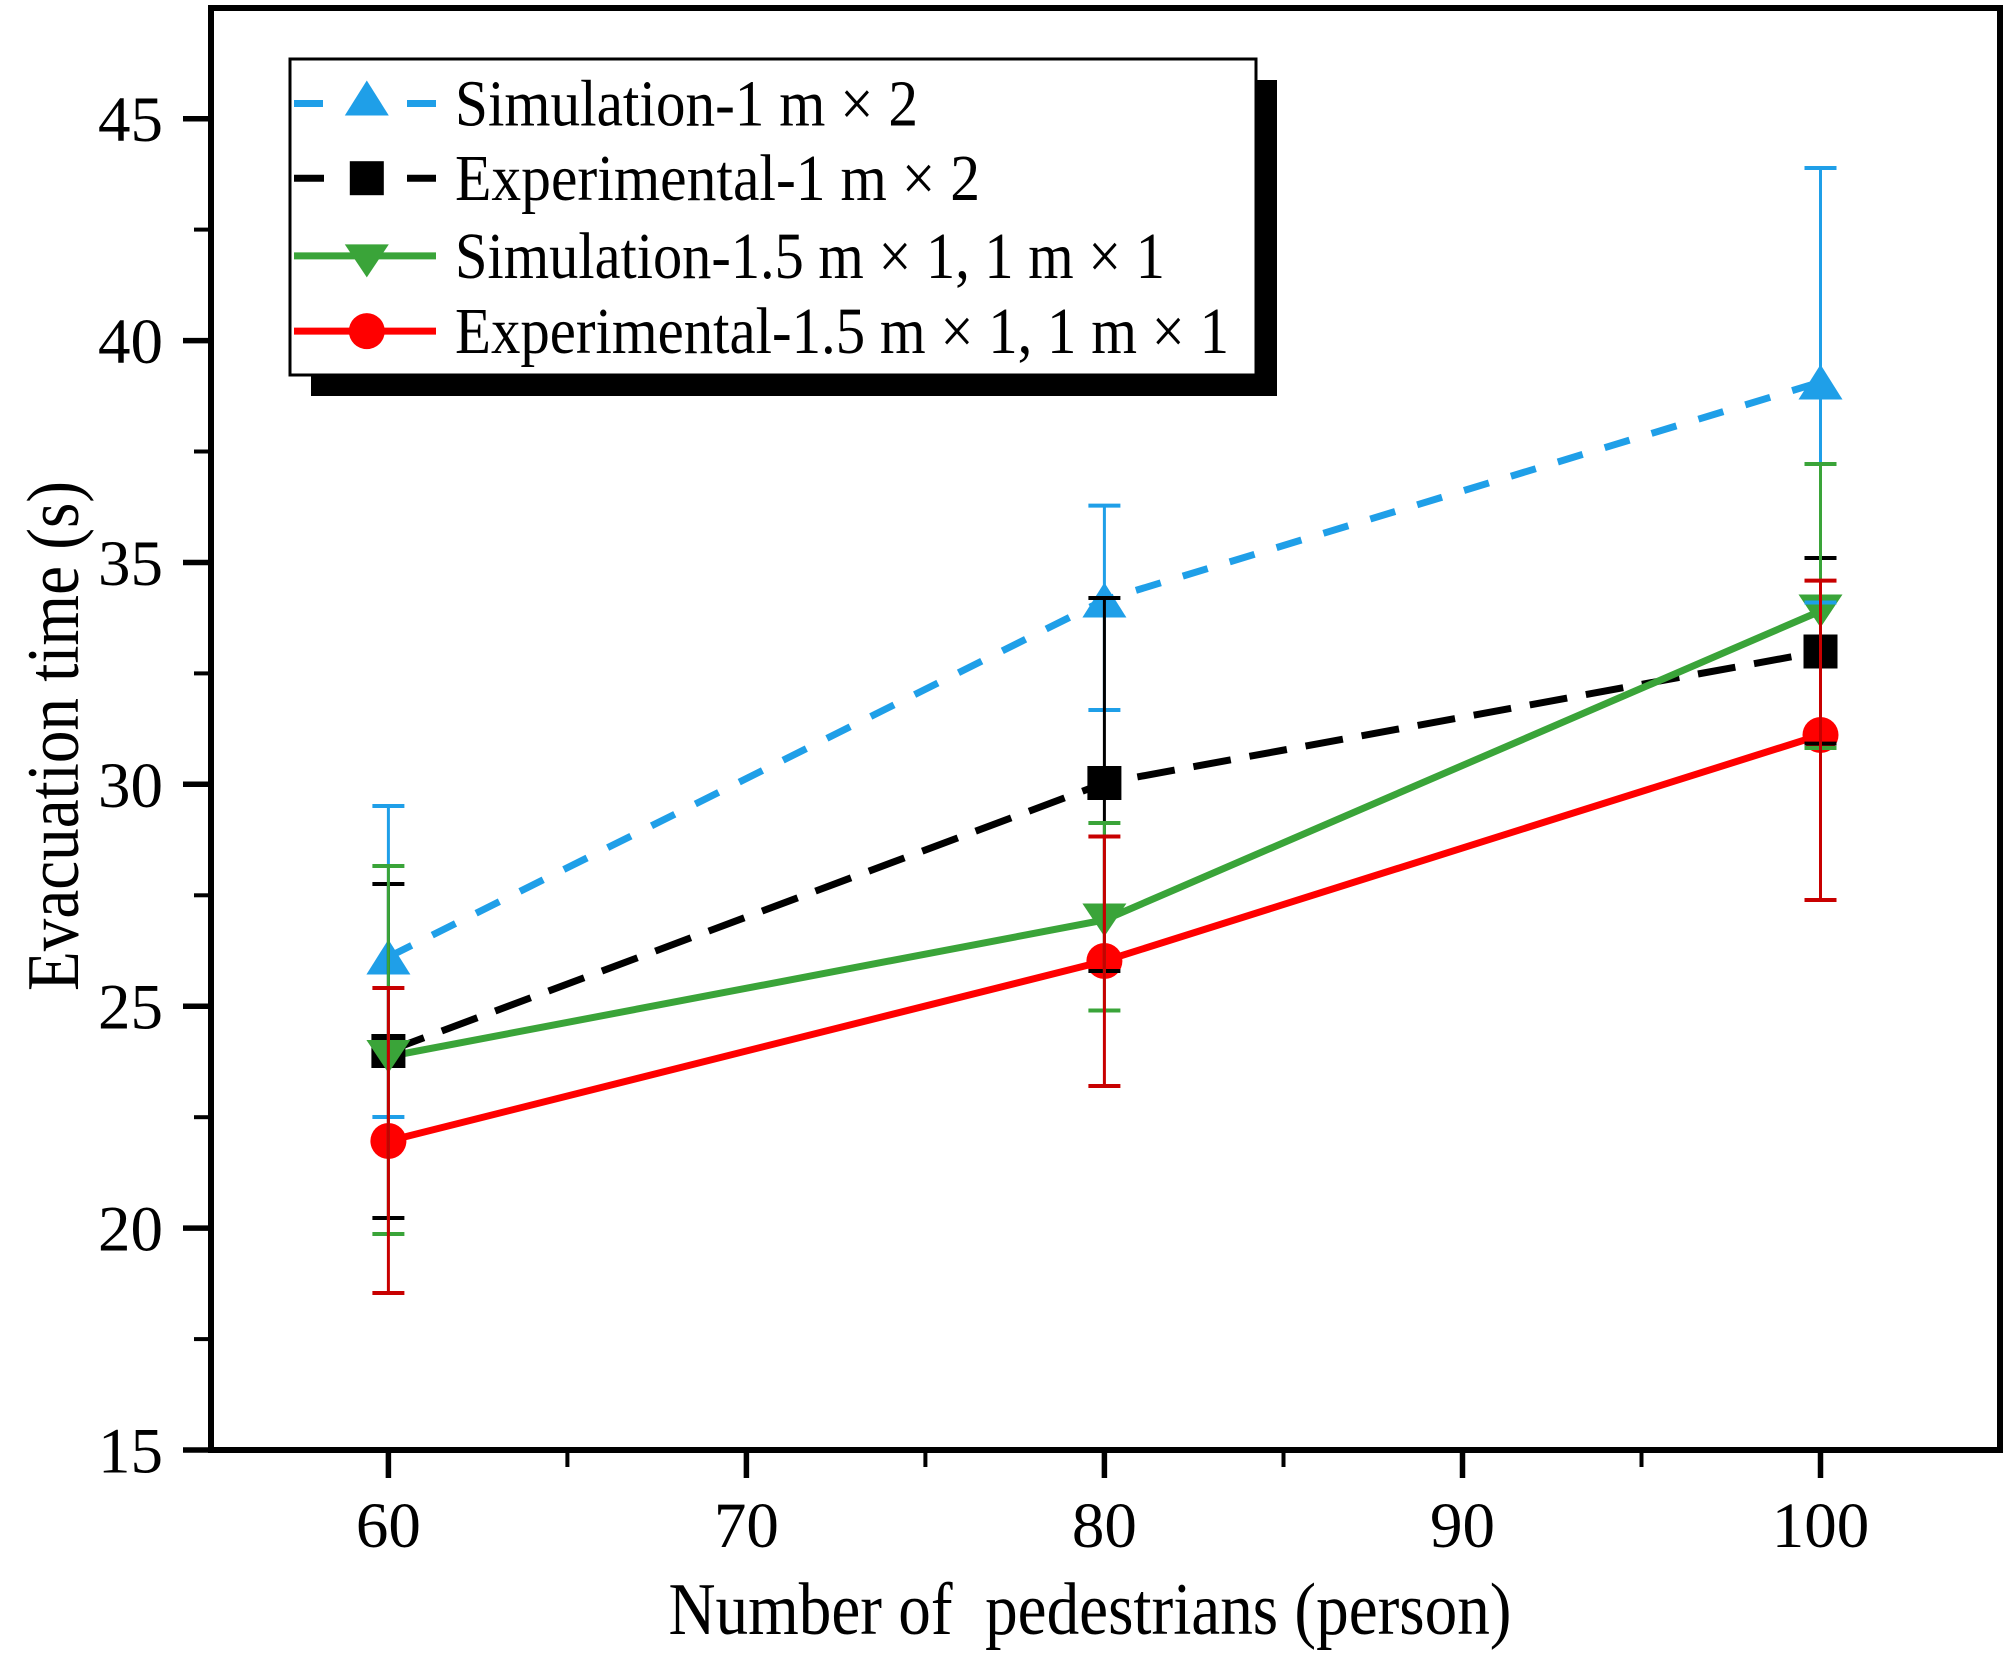  I want to click on svg-text: 15, so click(130, 1452).